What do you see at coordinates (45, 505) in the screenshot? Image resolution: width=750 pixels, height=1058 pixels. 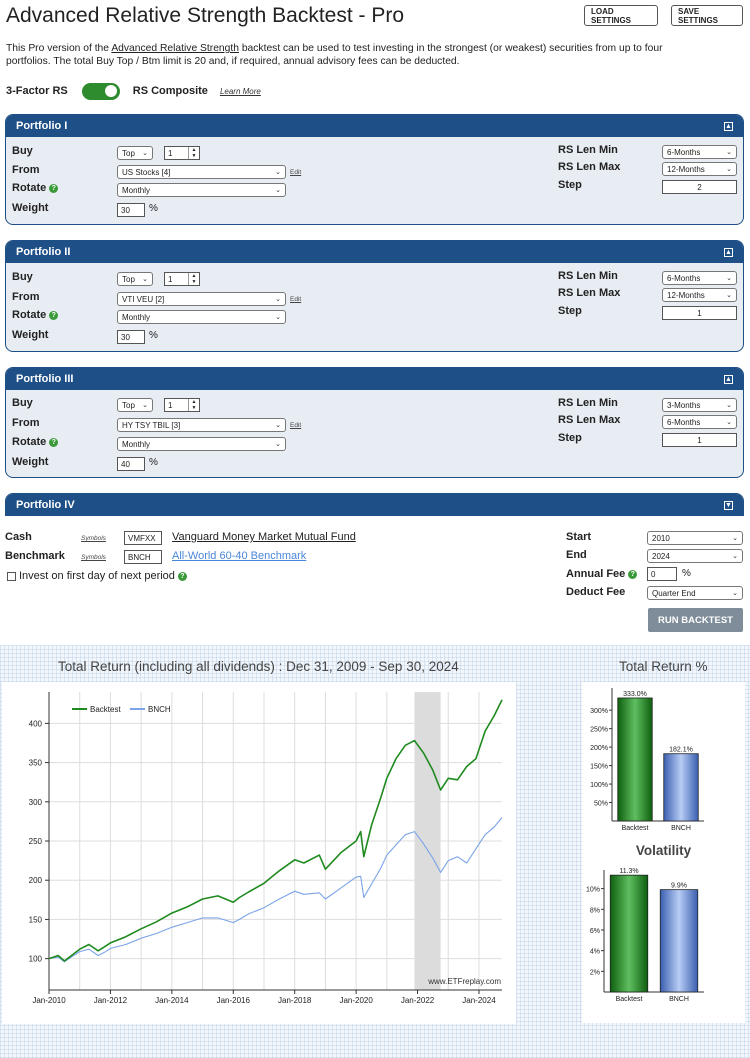 I see `portfolio-4-title: Portfolio IV` at bounding box center [45, 505].